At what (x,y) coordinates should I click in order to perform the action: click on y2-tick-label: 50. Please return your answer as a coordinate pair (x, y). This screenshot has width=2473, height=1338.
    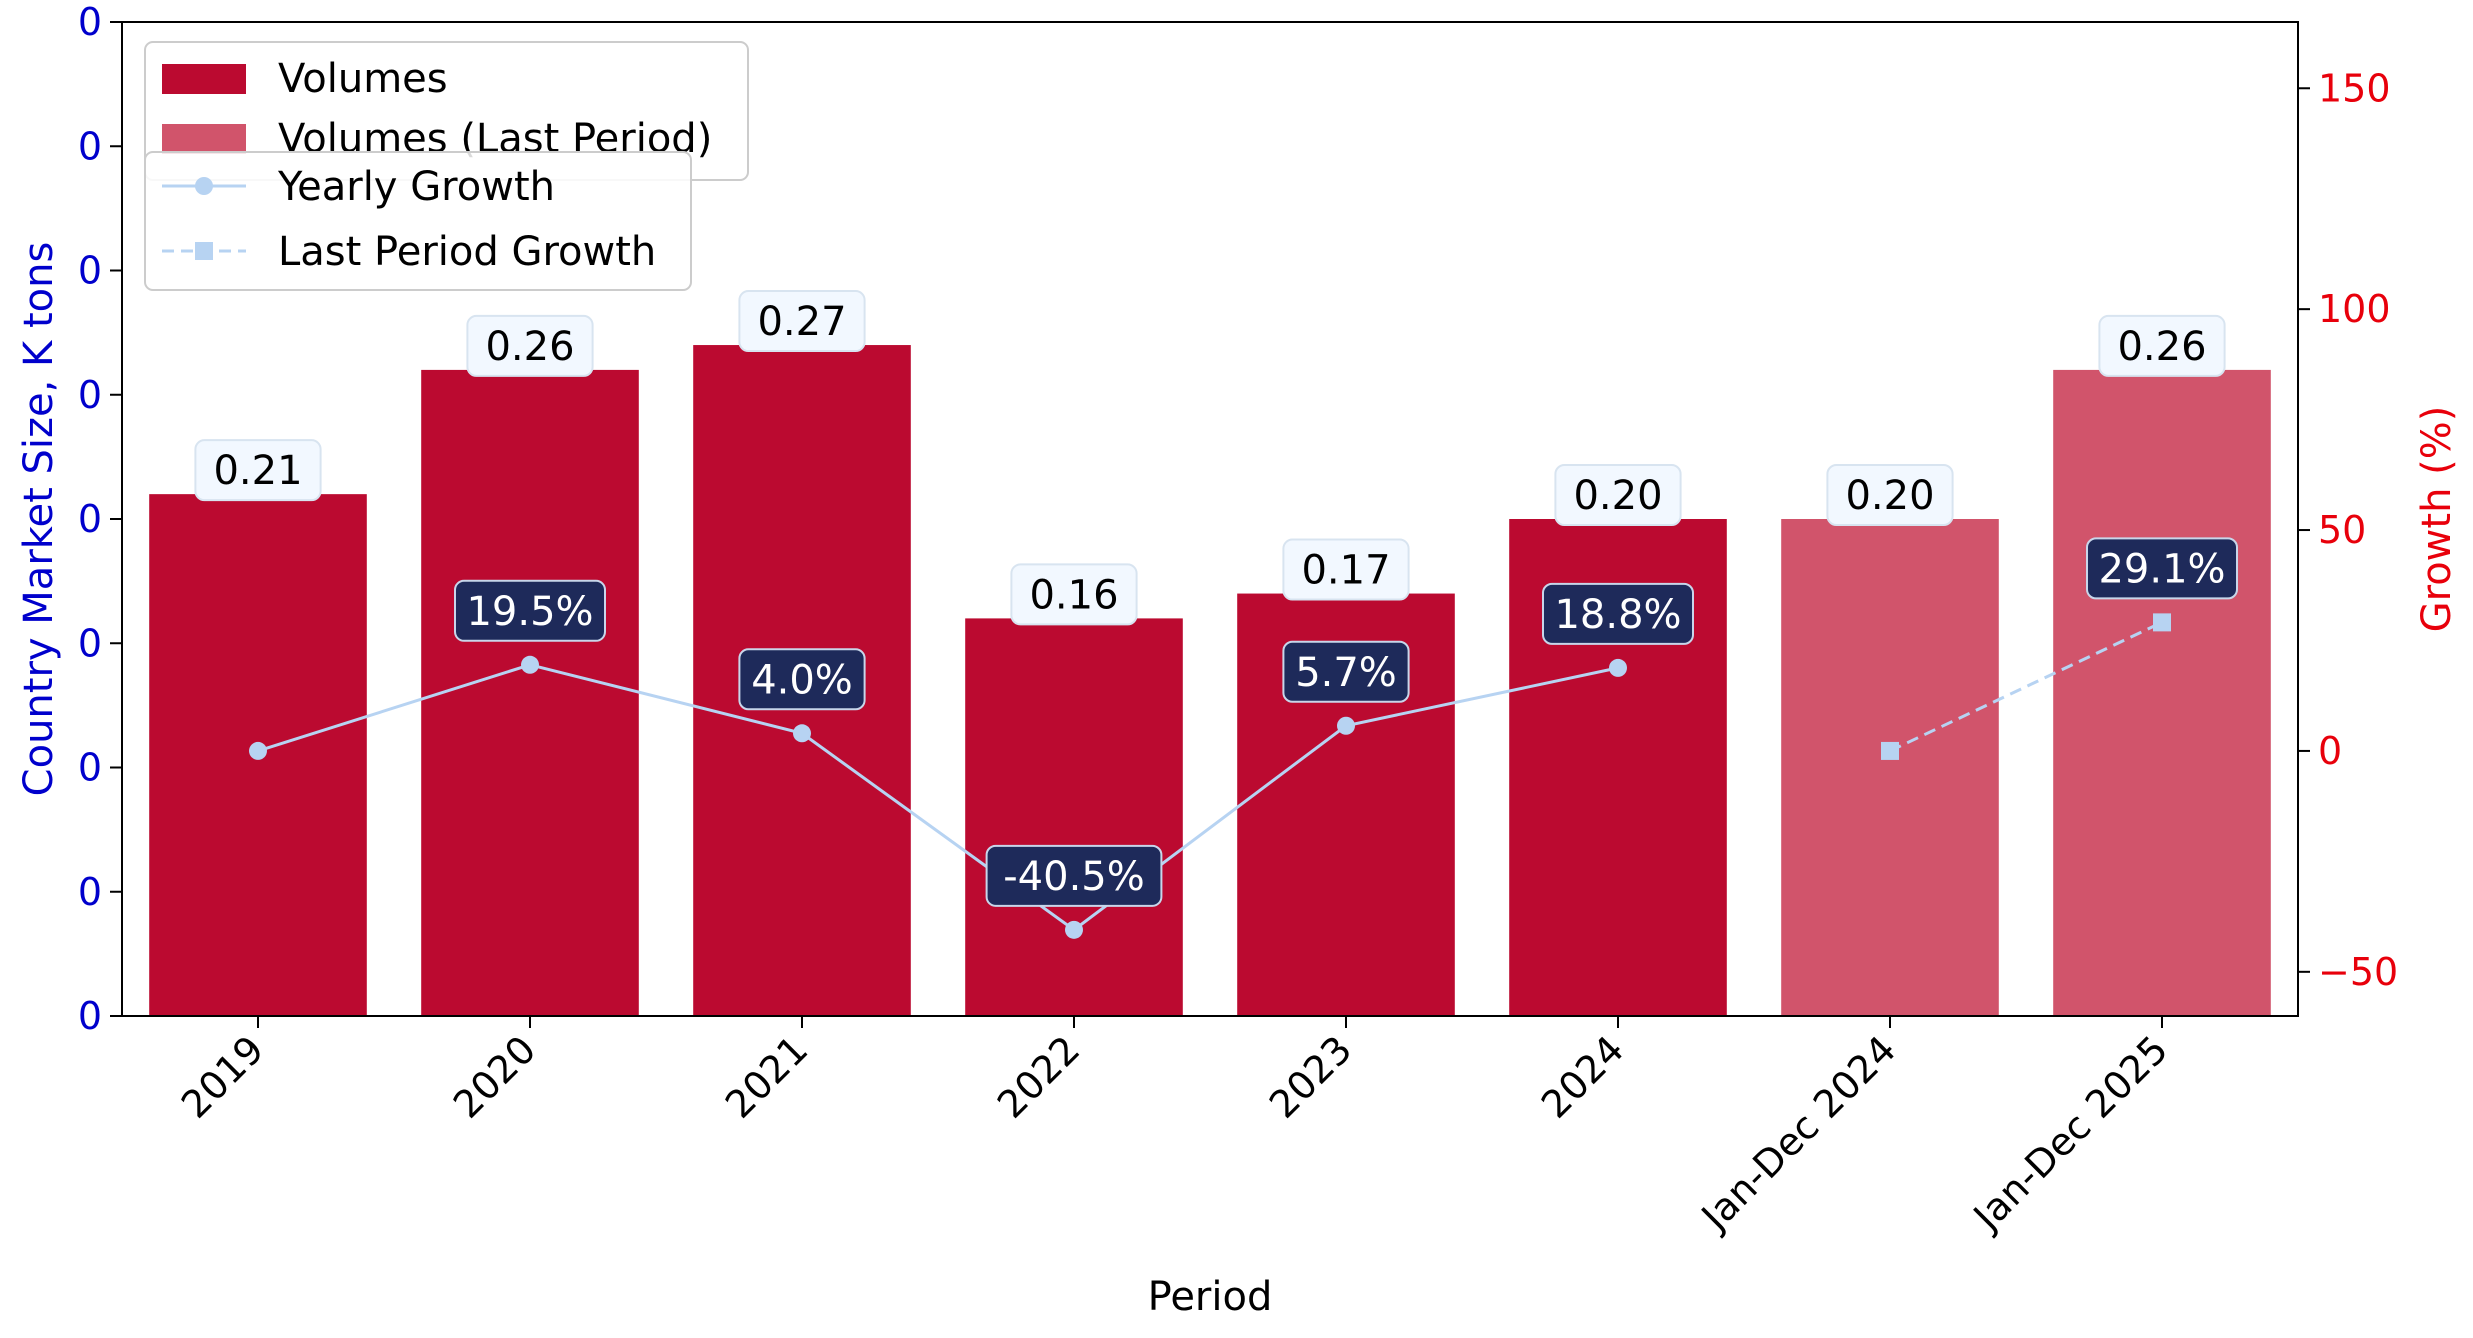
    Looking at the image, I should click on (2342, 530).